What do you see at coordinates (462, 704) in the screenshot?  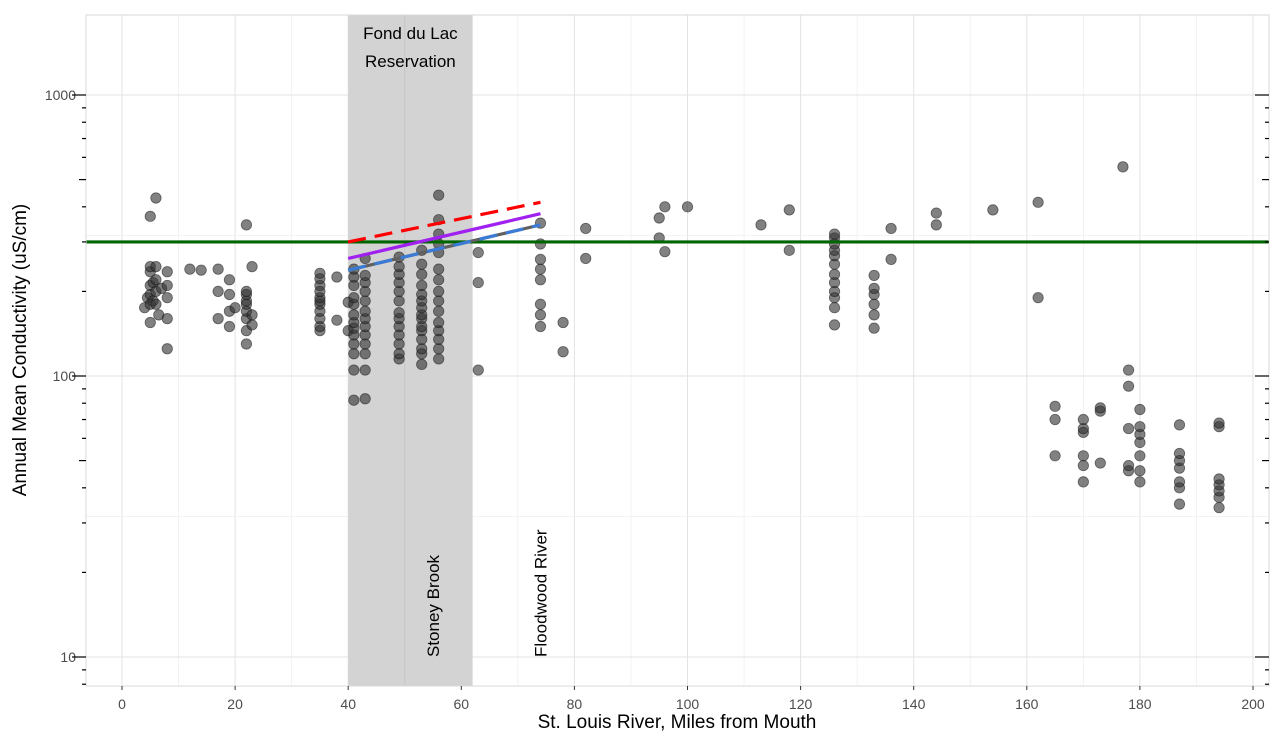 I see `x-tick-label: 60` at bounding box center [462, 704].